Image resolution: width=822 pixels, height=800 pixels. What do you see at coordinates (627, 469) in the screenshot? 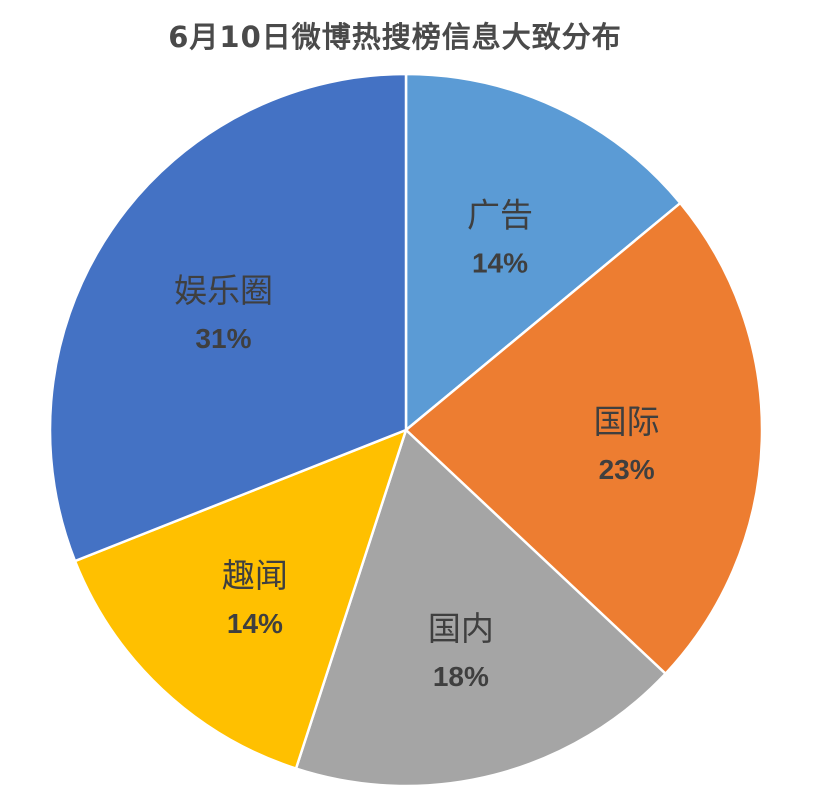
I see `slice-percent-label: 23%` at bounding box center [627, 469].